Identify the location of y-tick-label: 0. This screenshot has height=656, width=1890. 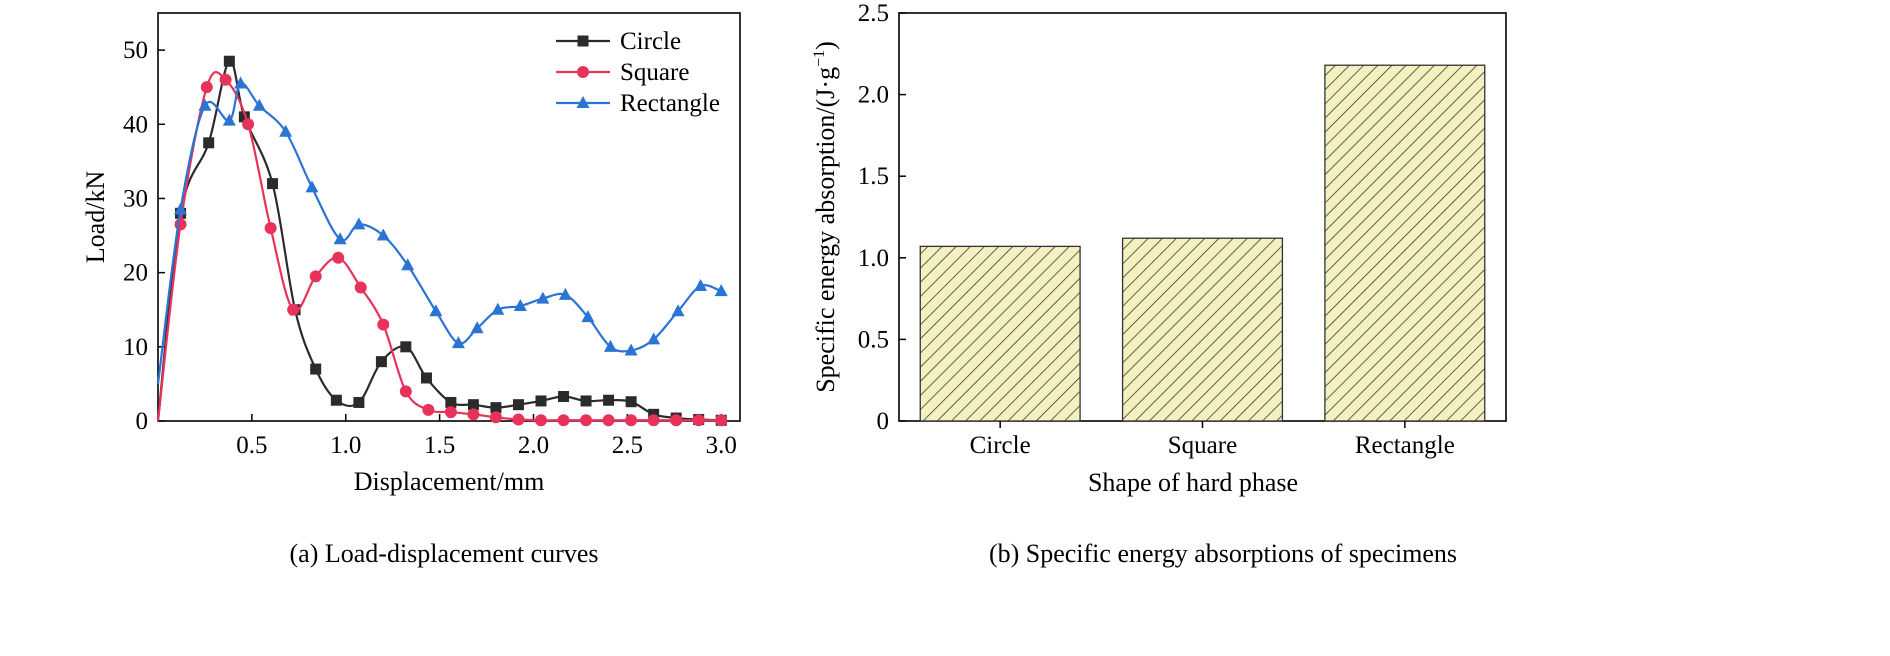
(883, 421).